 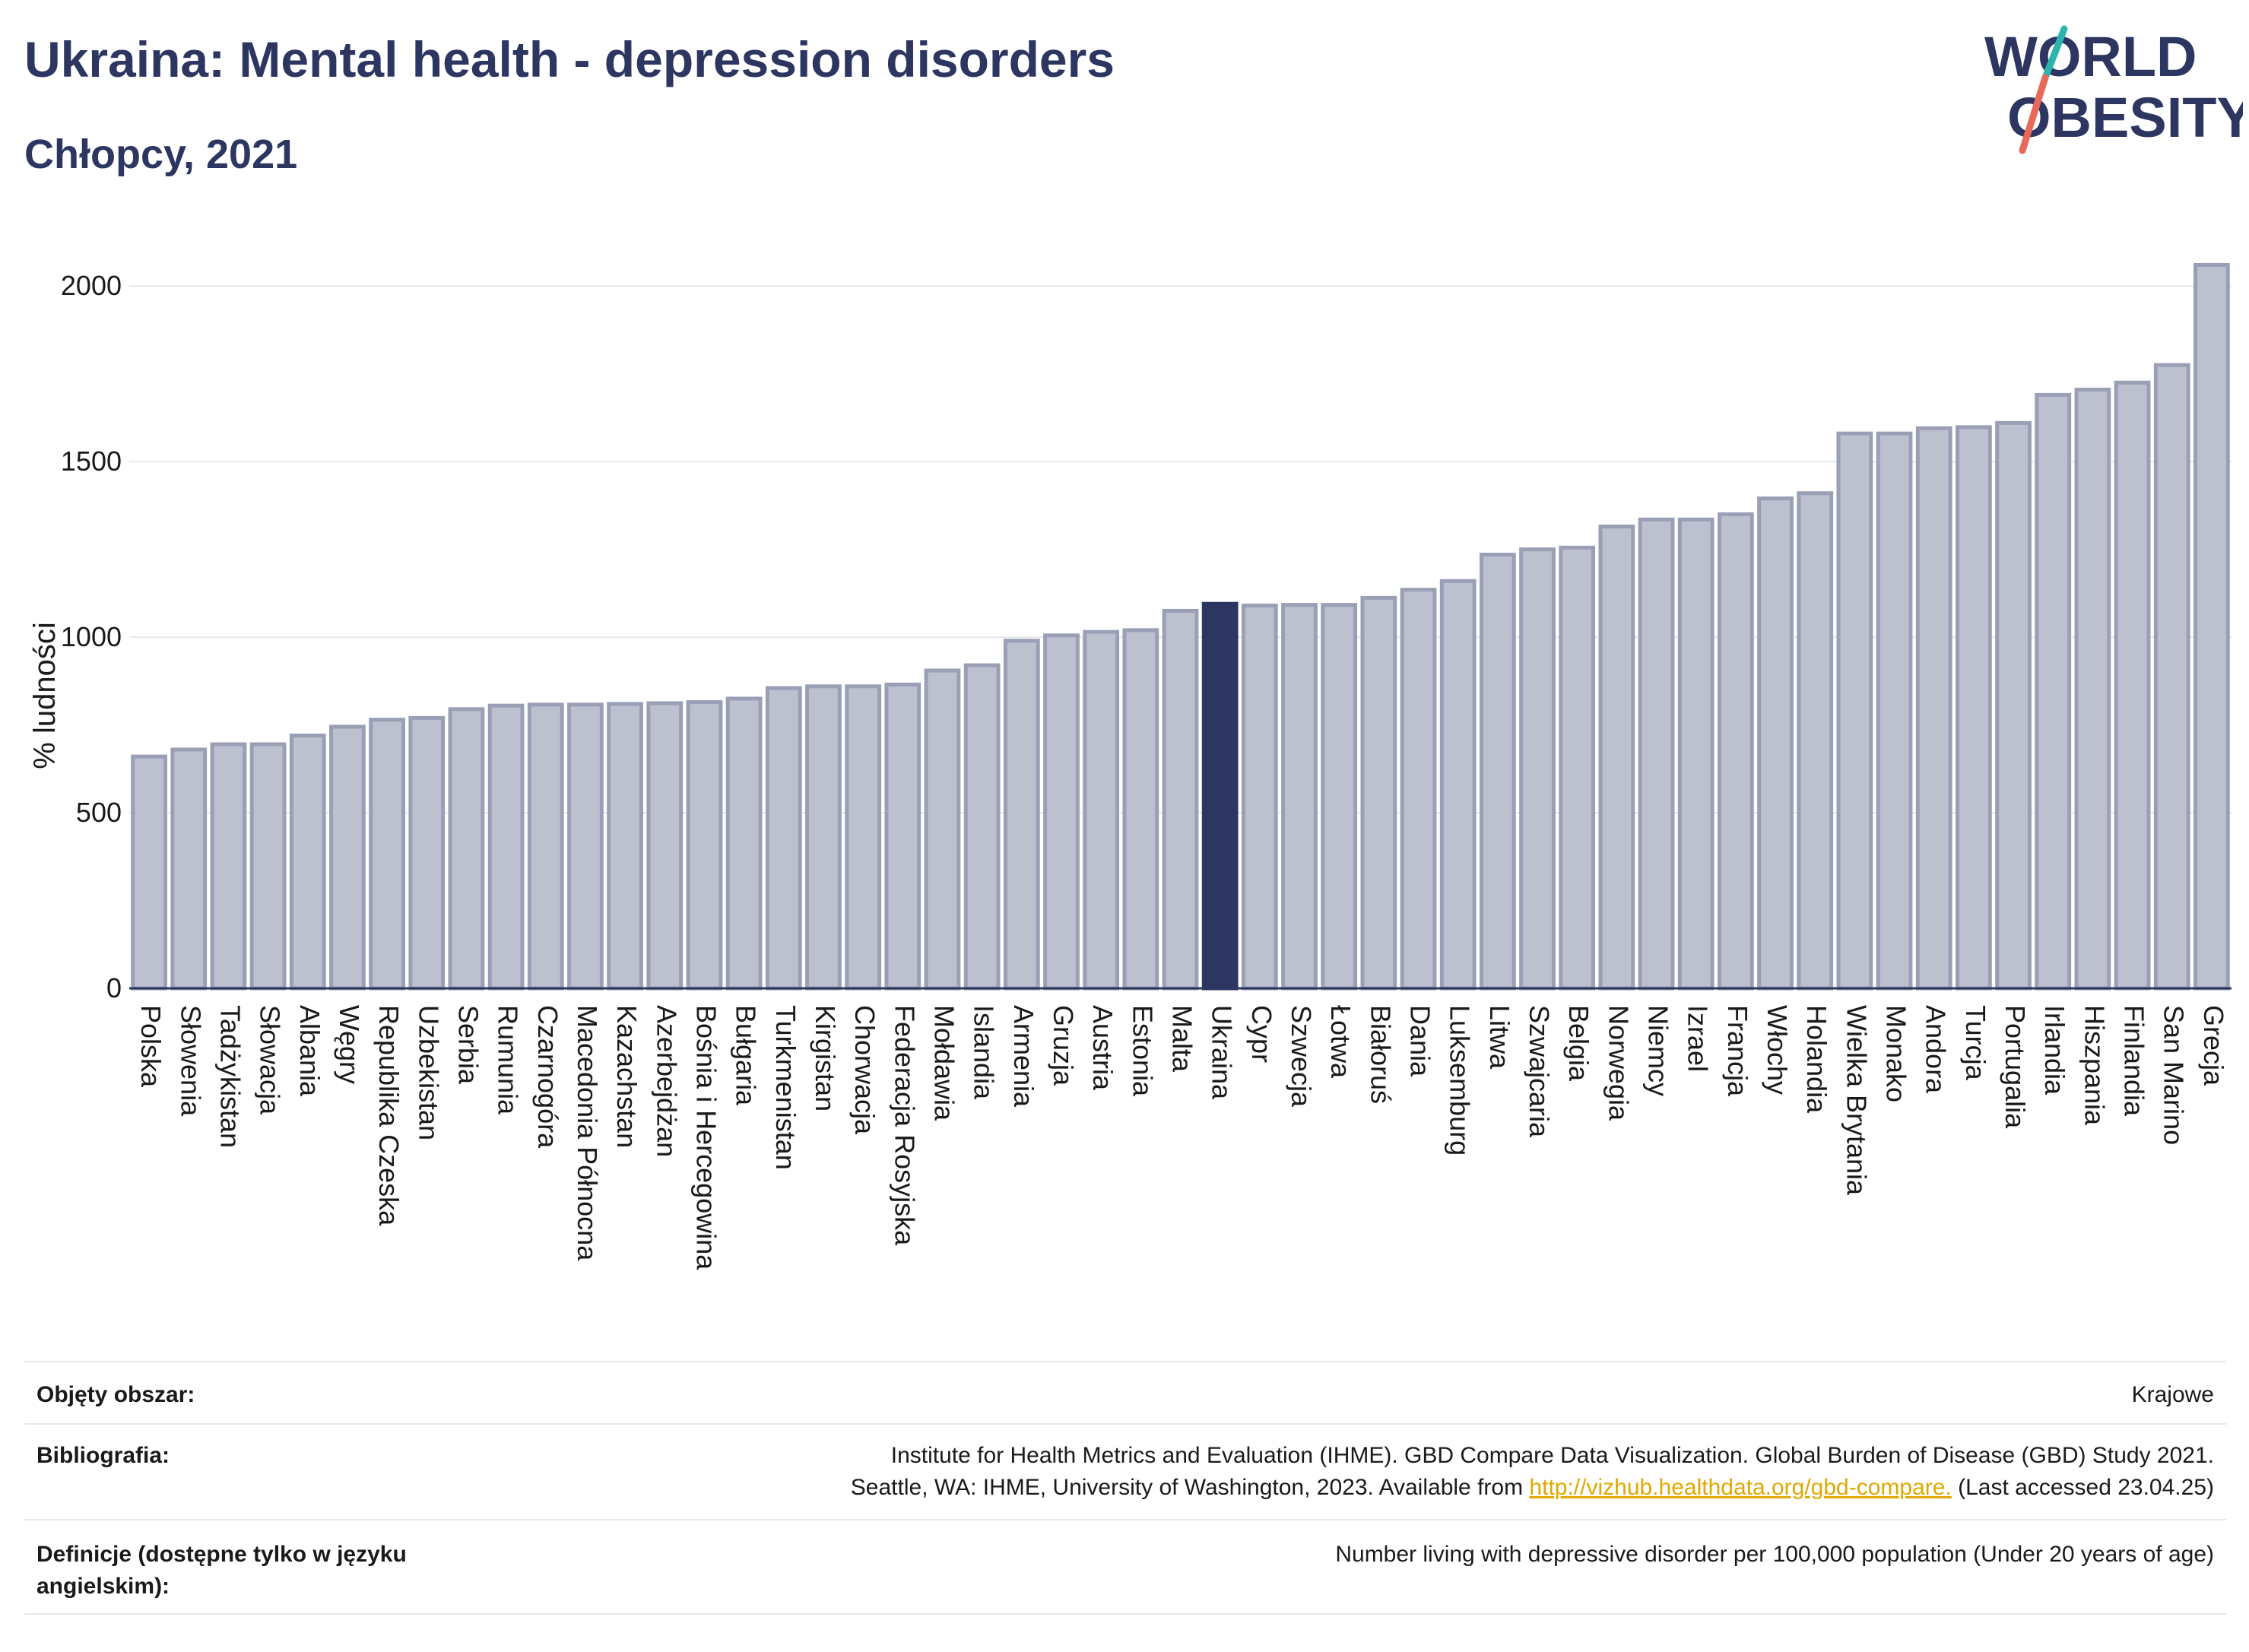 I want to click on x-tick-label: Białoruś, so click(x=1380, y=1054).